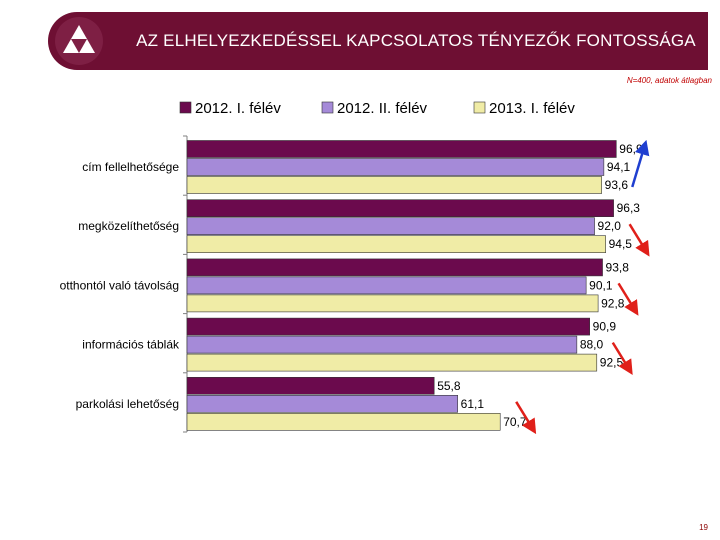  I want to click on data-label: 88,0, so click(592, 345).